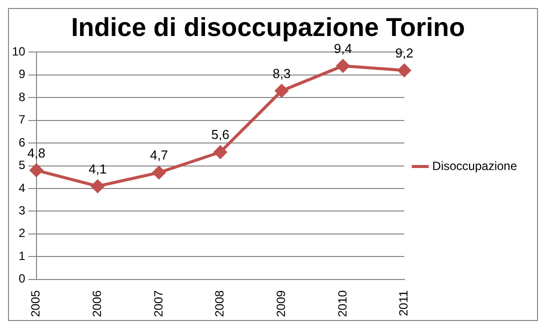 The width and height of the screenshot is (546, 329). Describe the element at coordinates (22, 119) in the screenshot. I see `y-tick-label: 7` at that location.